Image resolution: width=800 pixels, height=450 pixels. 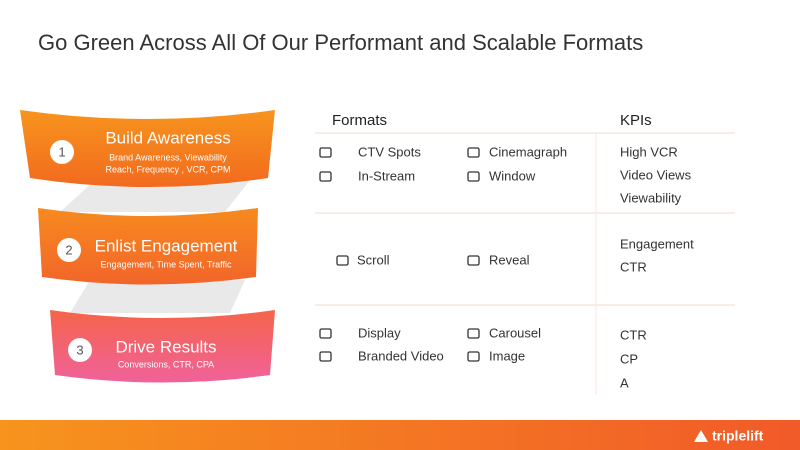 What do you see at coordinates (636, 120) in the screenshot?
I see `table-header: KPIs` at bounding box center [636, 120].